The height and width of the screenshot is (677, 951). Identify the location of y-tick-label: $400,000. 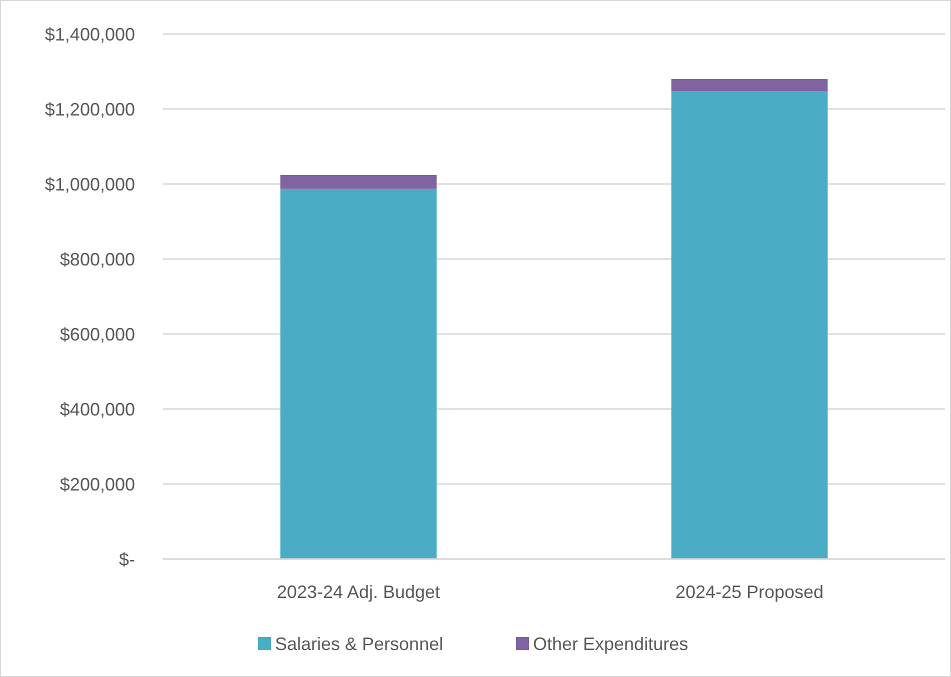
(97, 409).